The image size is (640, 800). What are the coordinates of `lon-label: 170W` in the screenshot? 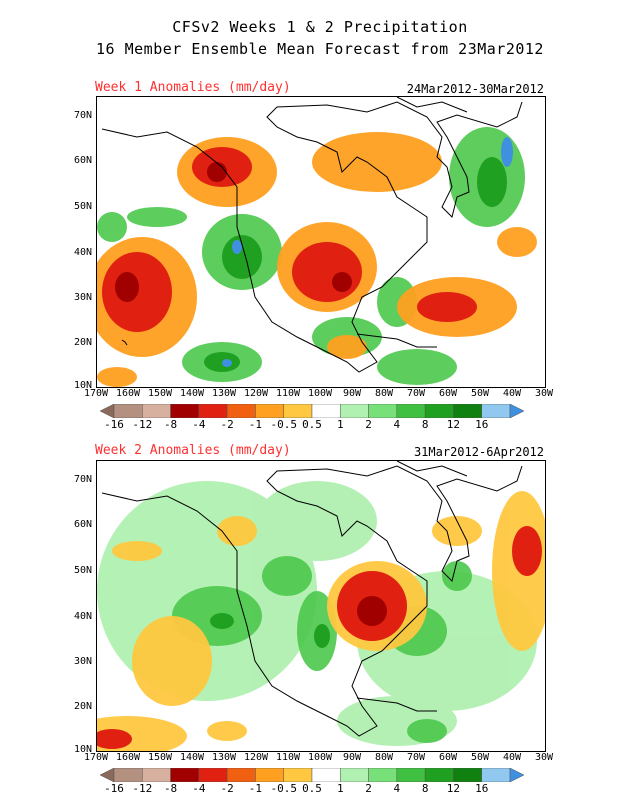 It's located at (96, 757).